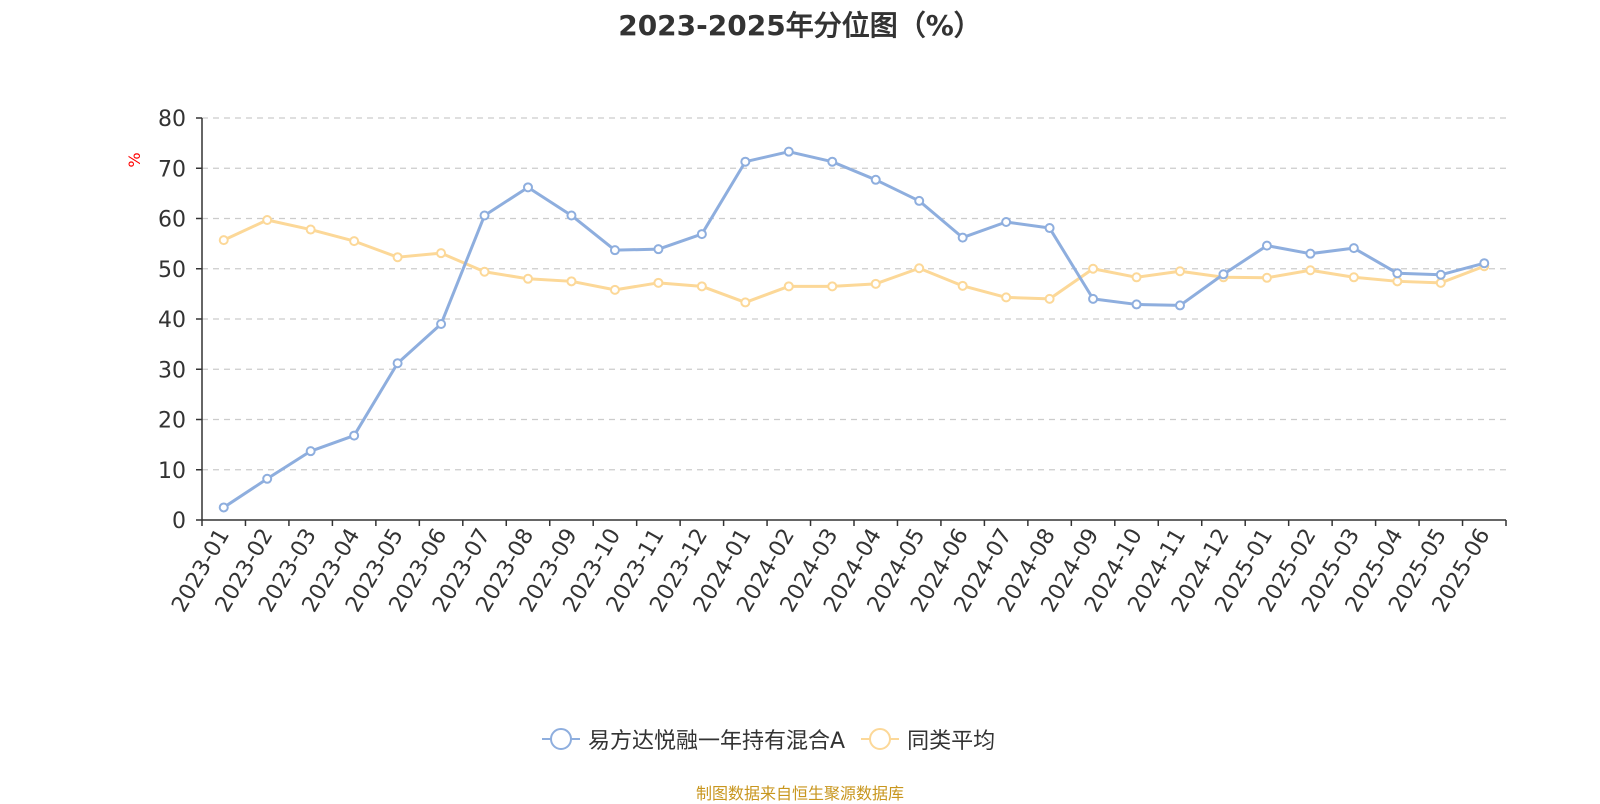 This screenshot has height=804, width=1600. Describe the element at coordinates (951, 741) in the screenshot. I see `legend-label-series-b: 同类平均` at that location.